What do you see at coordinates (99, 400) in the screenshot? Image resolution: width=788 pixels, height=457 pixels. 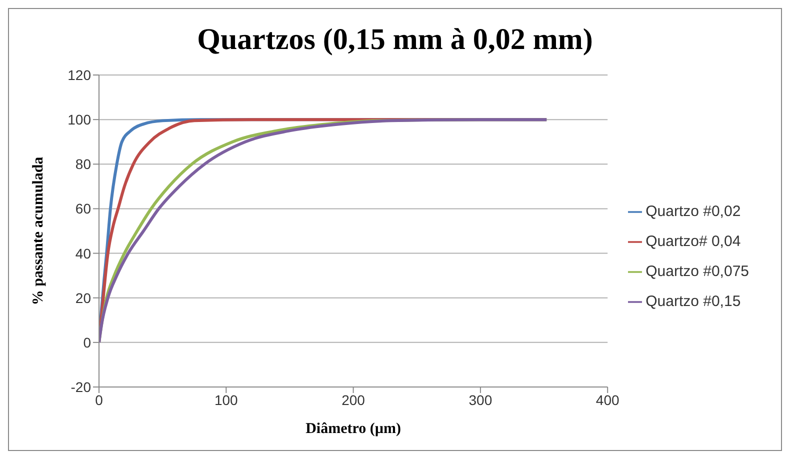 I see `x-tick-label: 0` at bounding box center [99, 400].